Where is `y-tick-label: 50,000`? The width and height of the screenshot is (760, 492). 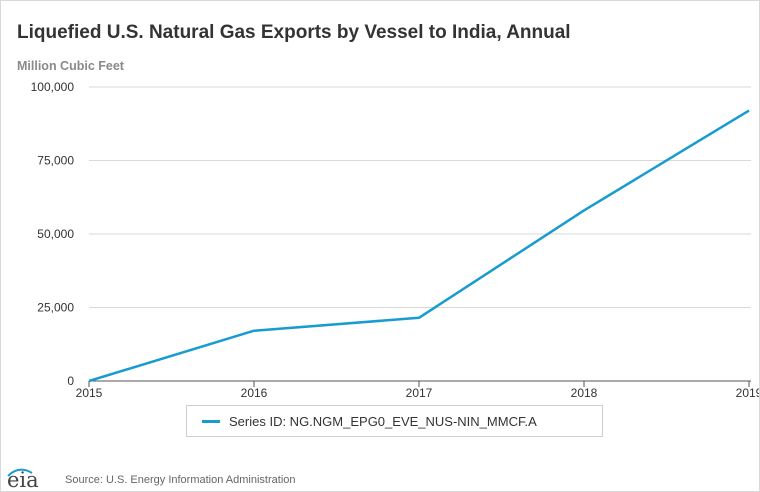 y-tick-label: 50,000 is located at coordinates (55, 234).